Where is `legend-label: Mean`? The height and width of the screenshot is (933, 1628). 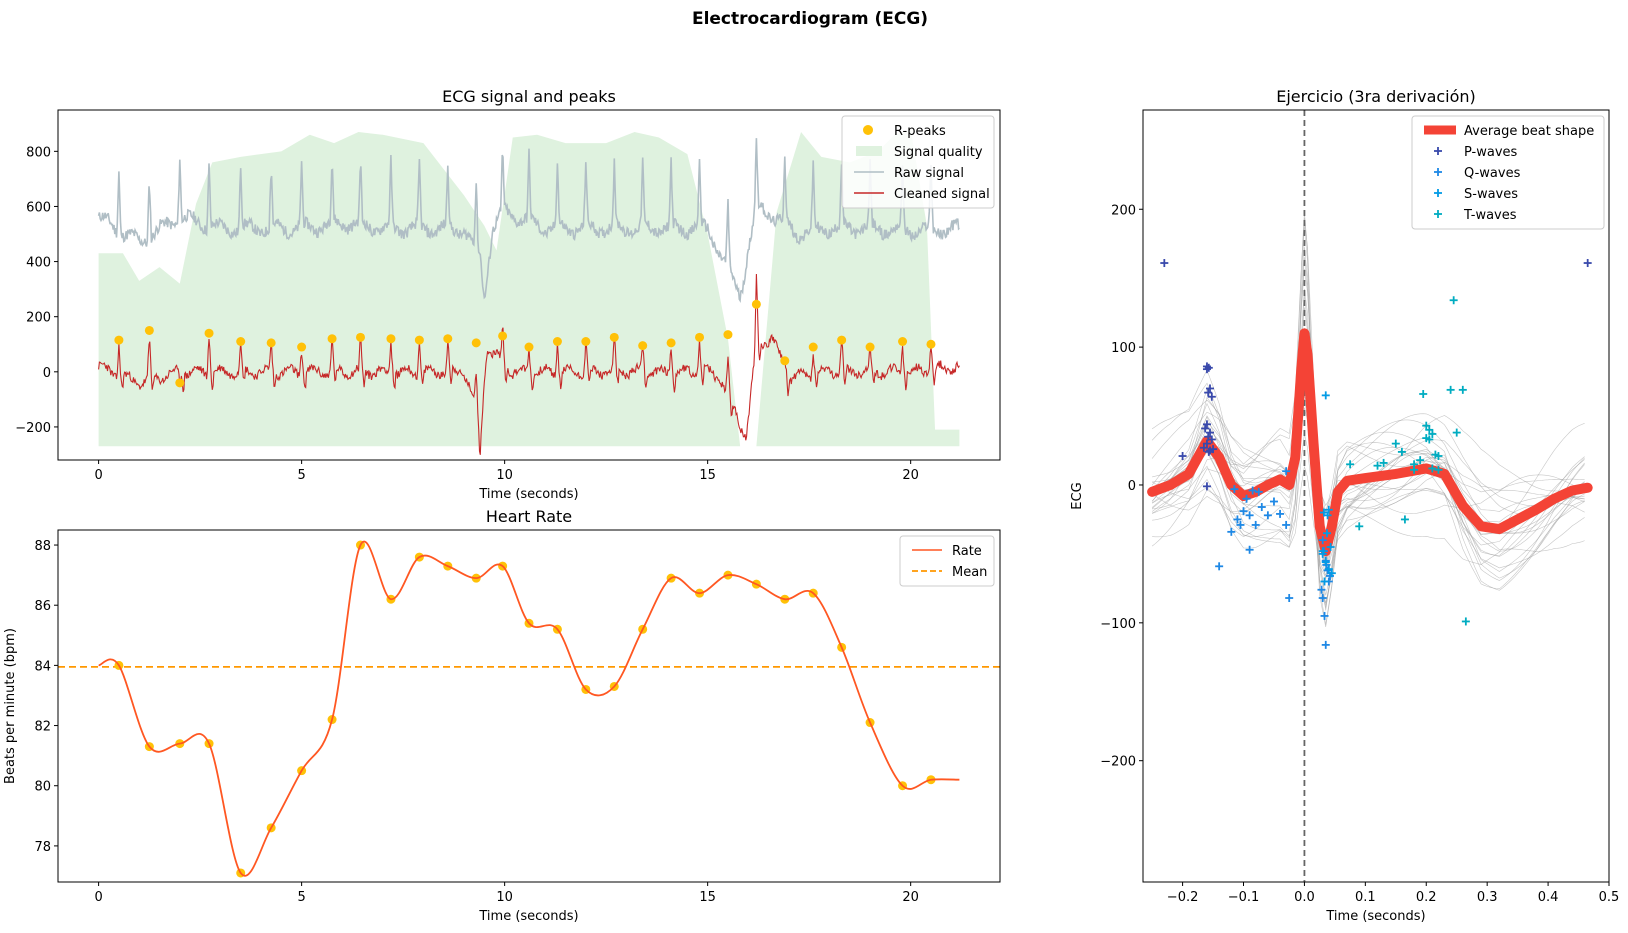
legend-label: Mean is located at coordinates (969, 572).